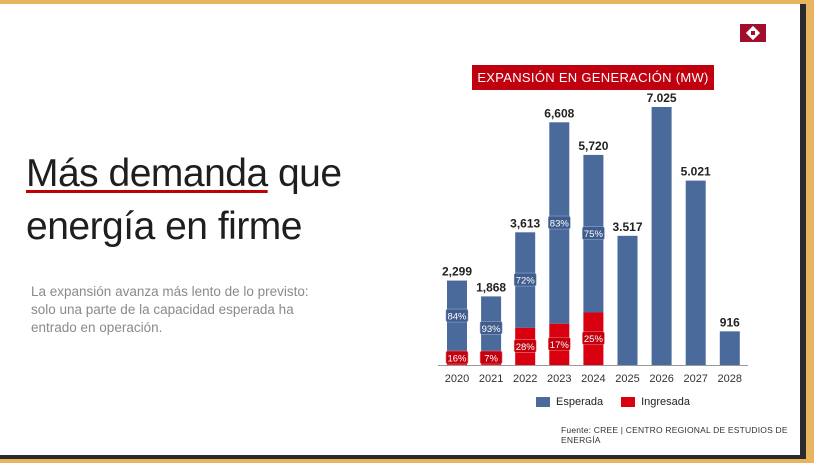 This screenshot has width=814, height=463. I want to click on x-tick-label: 2020, so click(457, 379).